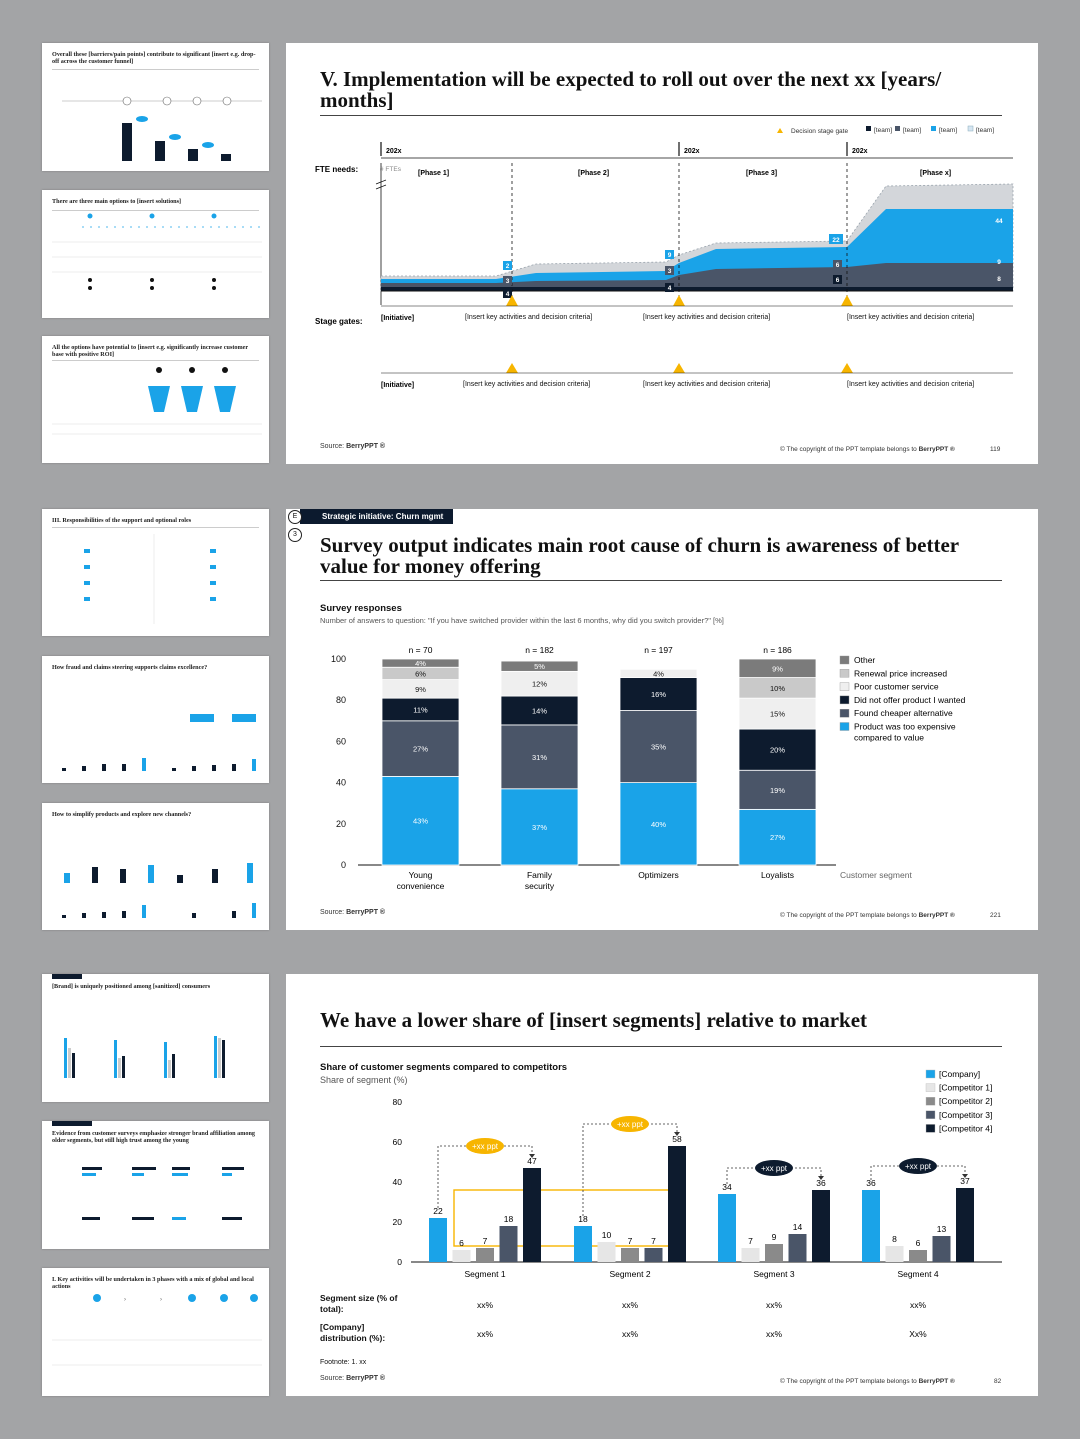 This screenshot has height=1439, width=1080. I want to click on page-number: 82, so click(998, 1381).